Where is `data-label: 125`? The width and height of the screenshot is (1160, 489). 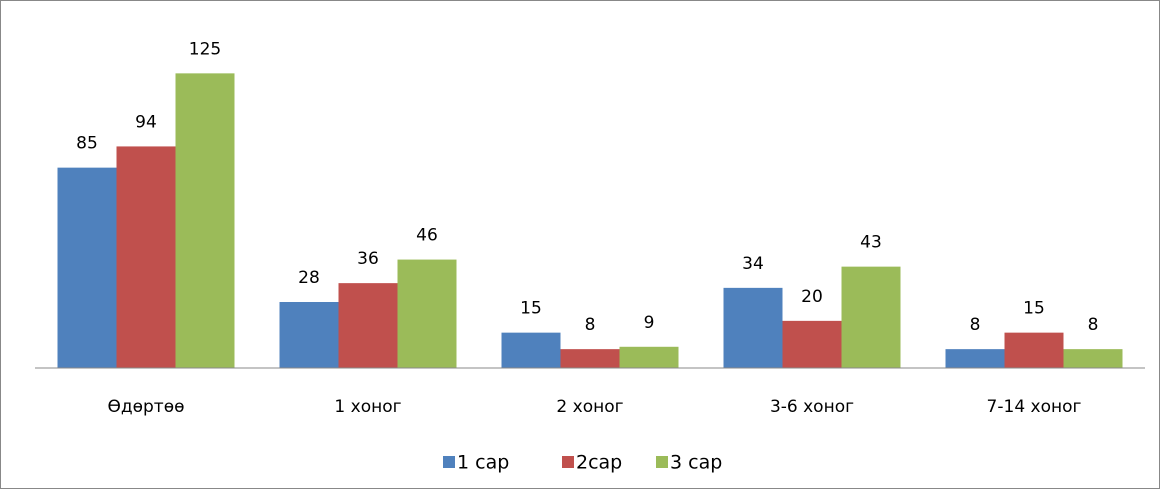 data-label: 125 is located at coordinates (205, 49).